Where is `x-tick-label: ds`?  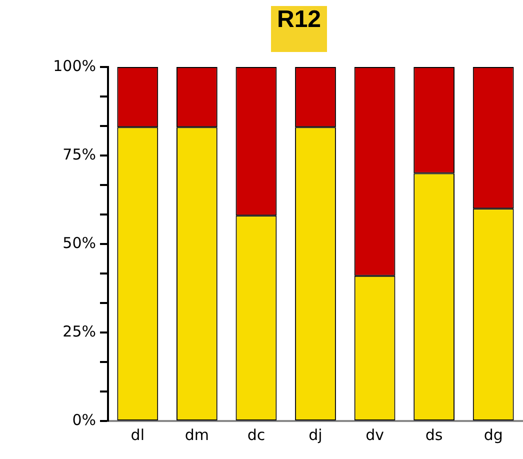
x-tick-label: ds is located at coordinates (434, 435).